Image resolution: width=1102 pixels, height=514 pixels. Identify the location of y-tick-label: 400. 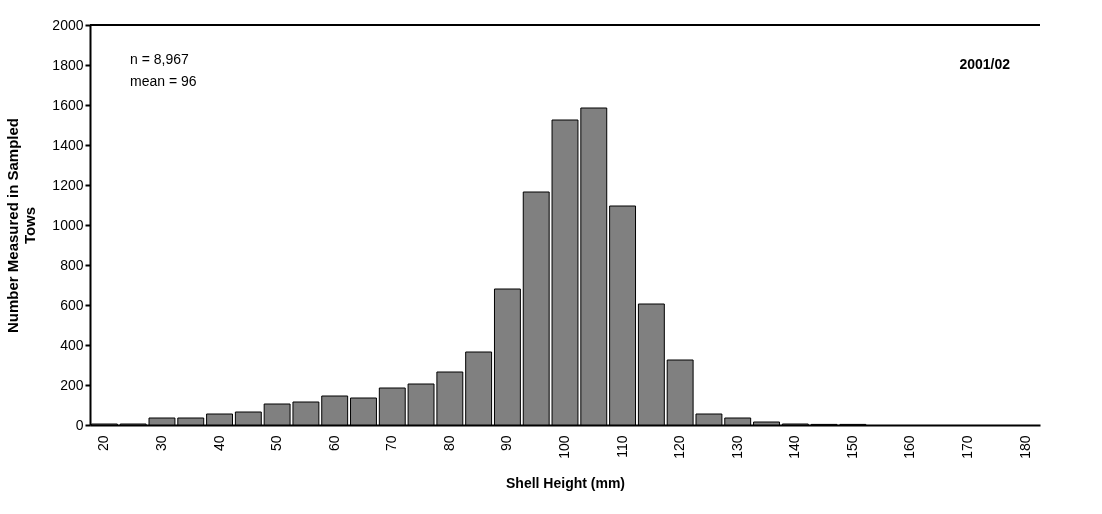
(72, 344).